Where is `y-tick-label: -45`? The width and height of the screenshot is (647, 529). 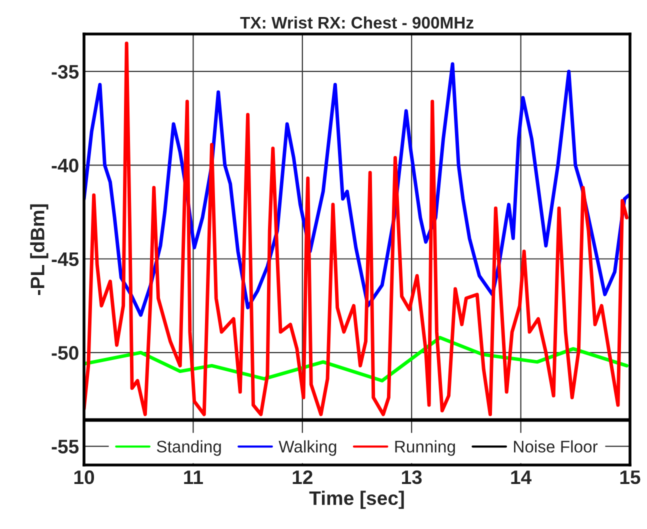 y-tick-label: -45 is located at coordinates (65, 259).